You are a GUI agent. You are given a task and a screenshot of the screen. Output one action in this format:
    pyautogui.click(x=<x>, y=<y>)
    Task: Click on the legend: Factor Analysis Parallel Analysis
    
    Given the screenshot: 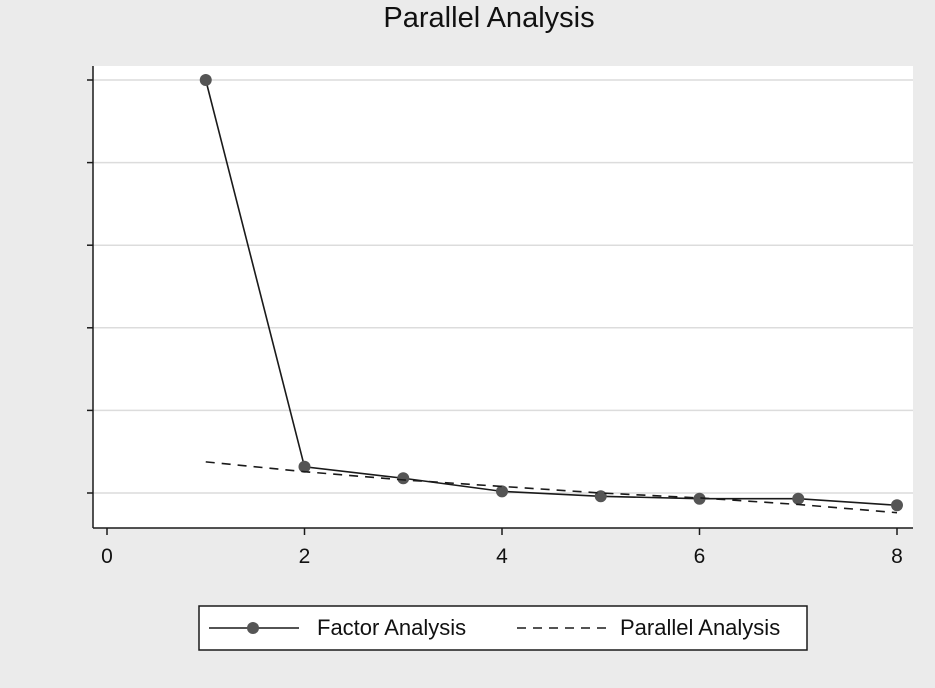 What is the action you would take?
    pyautogui.click(x=503, y=628)
    